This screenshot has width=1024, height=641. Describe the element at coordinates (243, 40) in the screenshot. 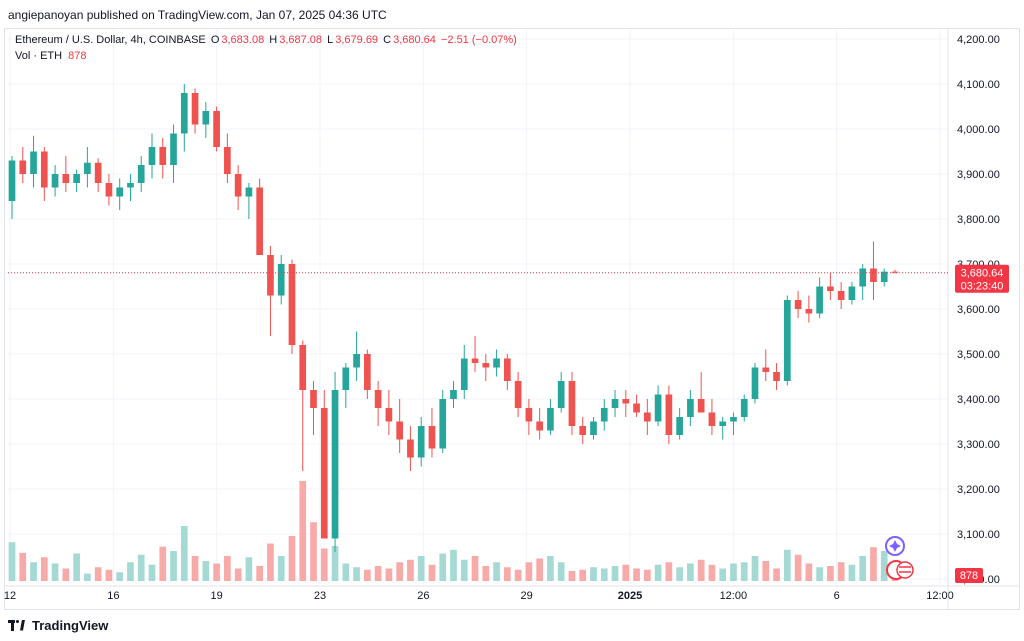

I see `open-value: 3,683.08` at that location.